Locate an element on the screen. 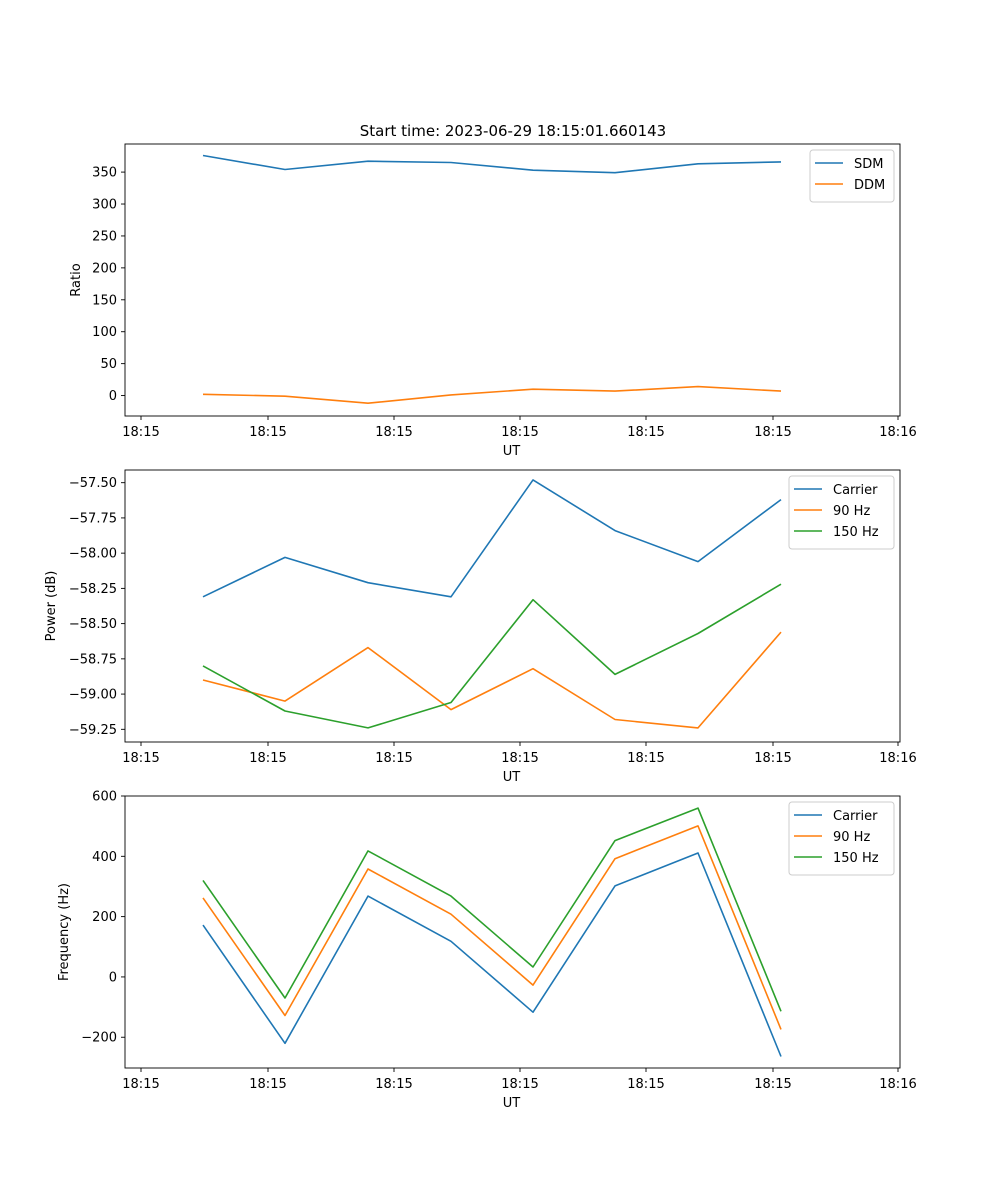 This screenshot has width=1000, height=1200. y-tick-label: −58.50 is located at coordinates (93, 624).